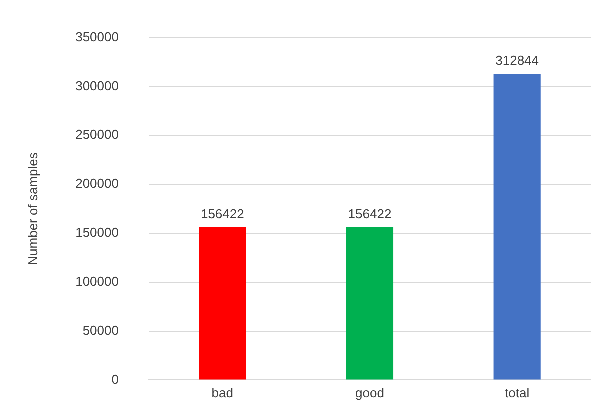 The width and height of the screenshot is (609, 418). I want to click on y-tick-label: 100000, so click(97, 281).